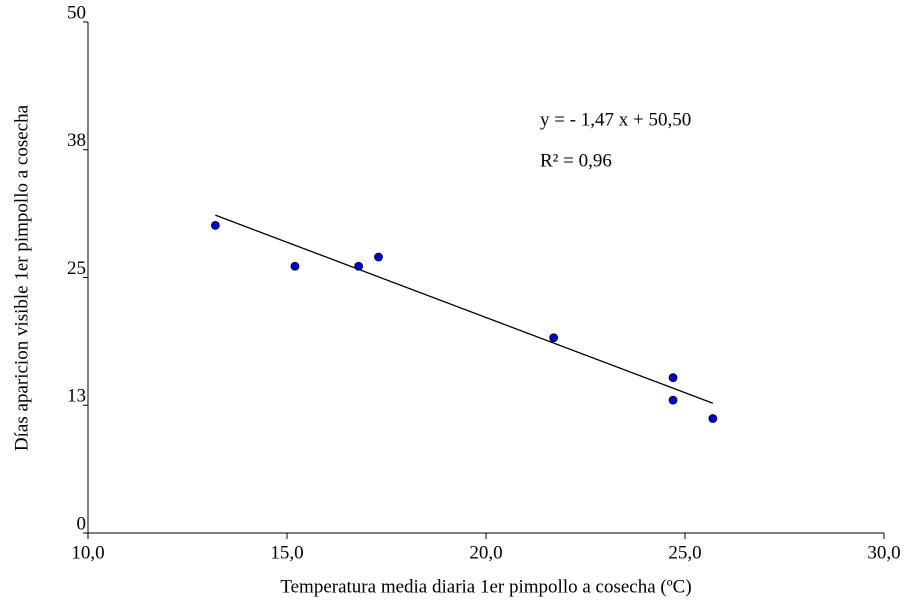  What do you see at coordinates (76, 140) in the screenshot?
I see `y-tick-label: 38` at bounding box center [76, 140].